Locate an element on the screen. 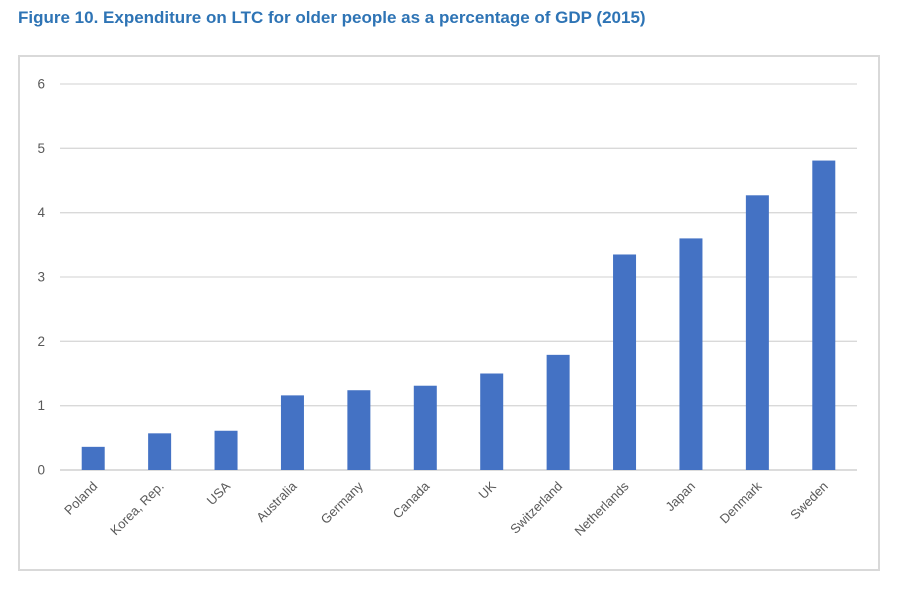 This screenshot has width=900, height=589. x-axis-category-label: Sweden is located at coordinates (809, 501).